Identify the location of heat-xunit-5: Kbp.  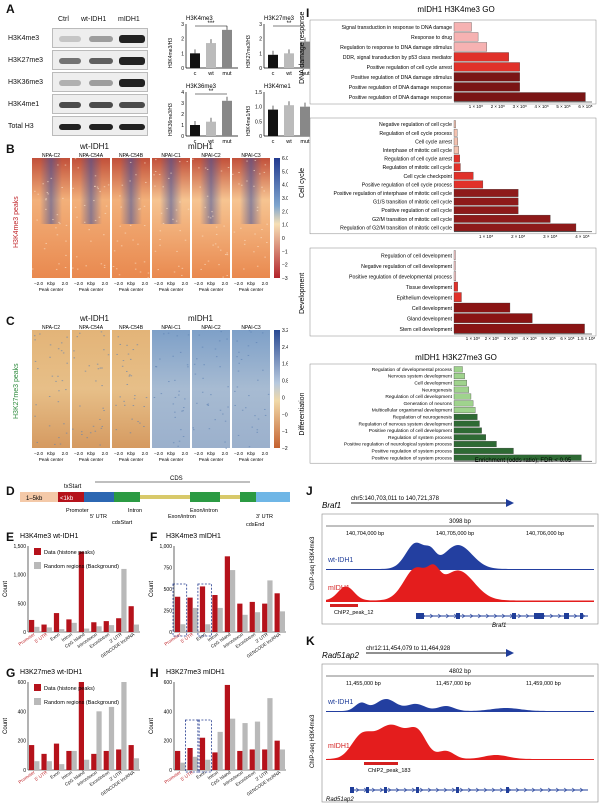
(251, 453).